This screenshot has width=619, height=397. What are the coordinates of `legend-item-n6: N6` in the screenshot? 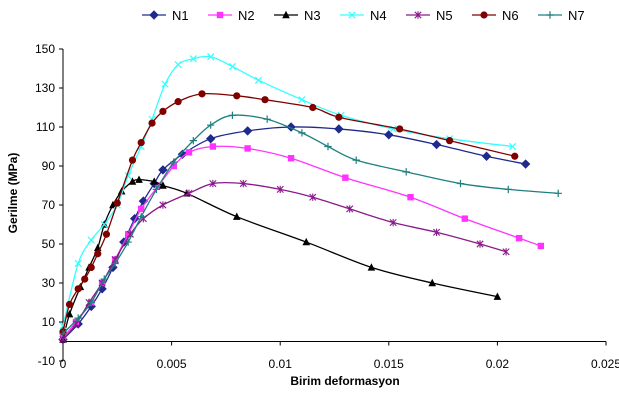 It's located at (495, 15).